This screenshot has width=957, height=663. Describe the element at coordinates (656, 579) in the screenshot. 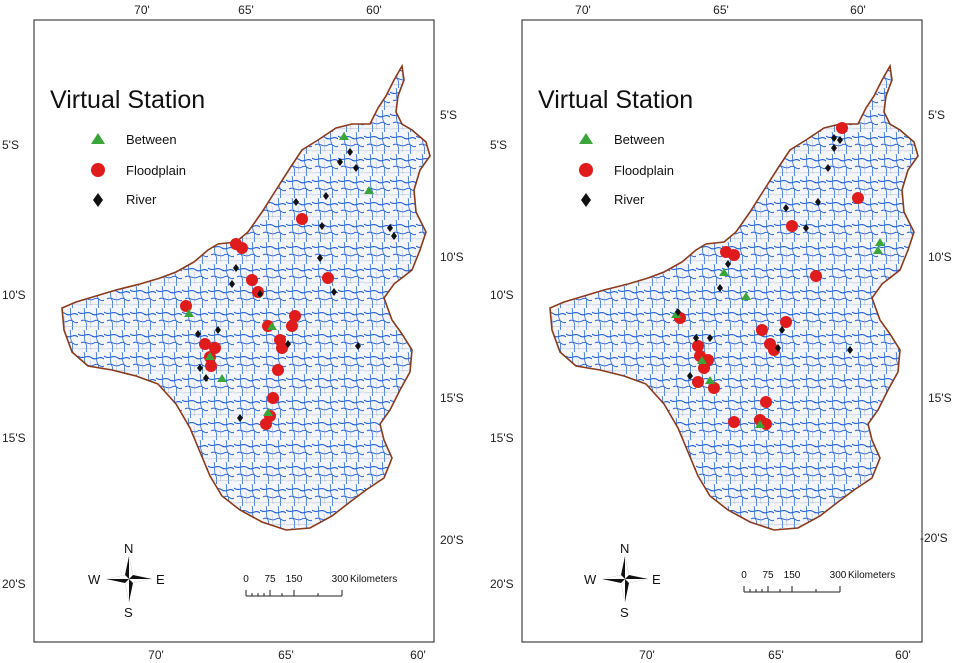

I see `right-compass-e: E` at that location.